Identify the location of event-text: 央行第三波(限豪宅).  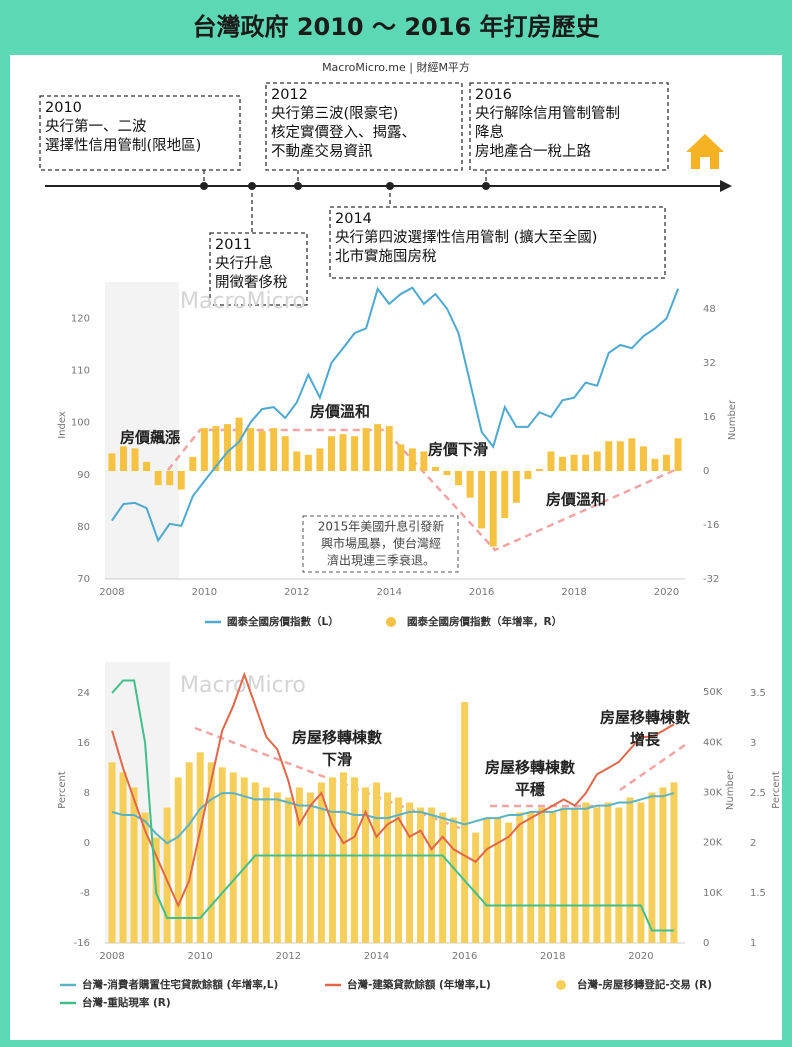
(334, 113).